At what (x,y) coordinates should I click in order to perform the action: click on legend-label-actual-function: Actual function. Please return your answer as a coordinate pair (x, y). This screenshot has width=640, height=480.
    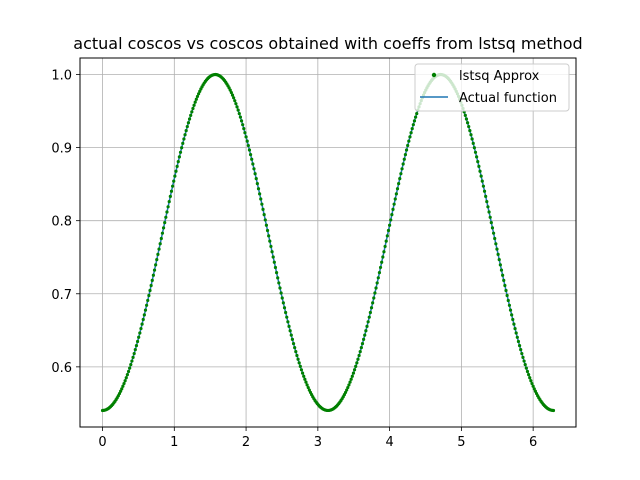
    Looking at the image, I should click on (508, 98).